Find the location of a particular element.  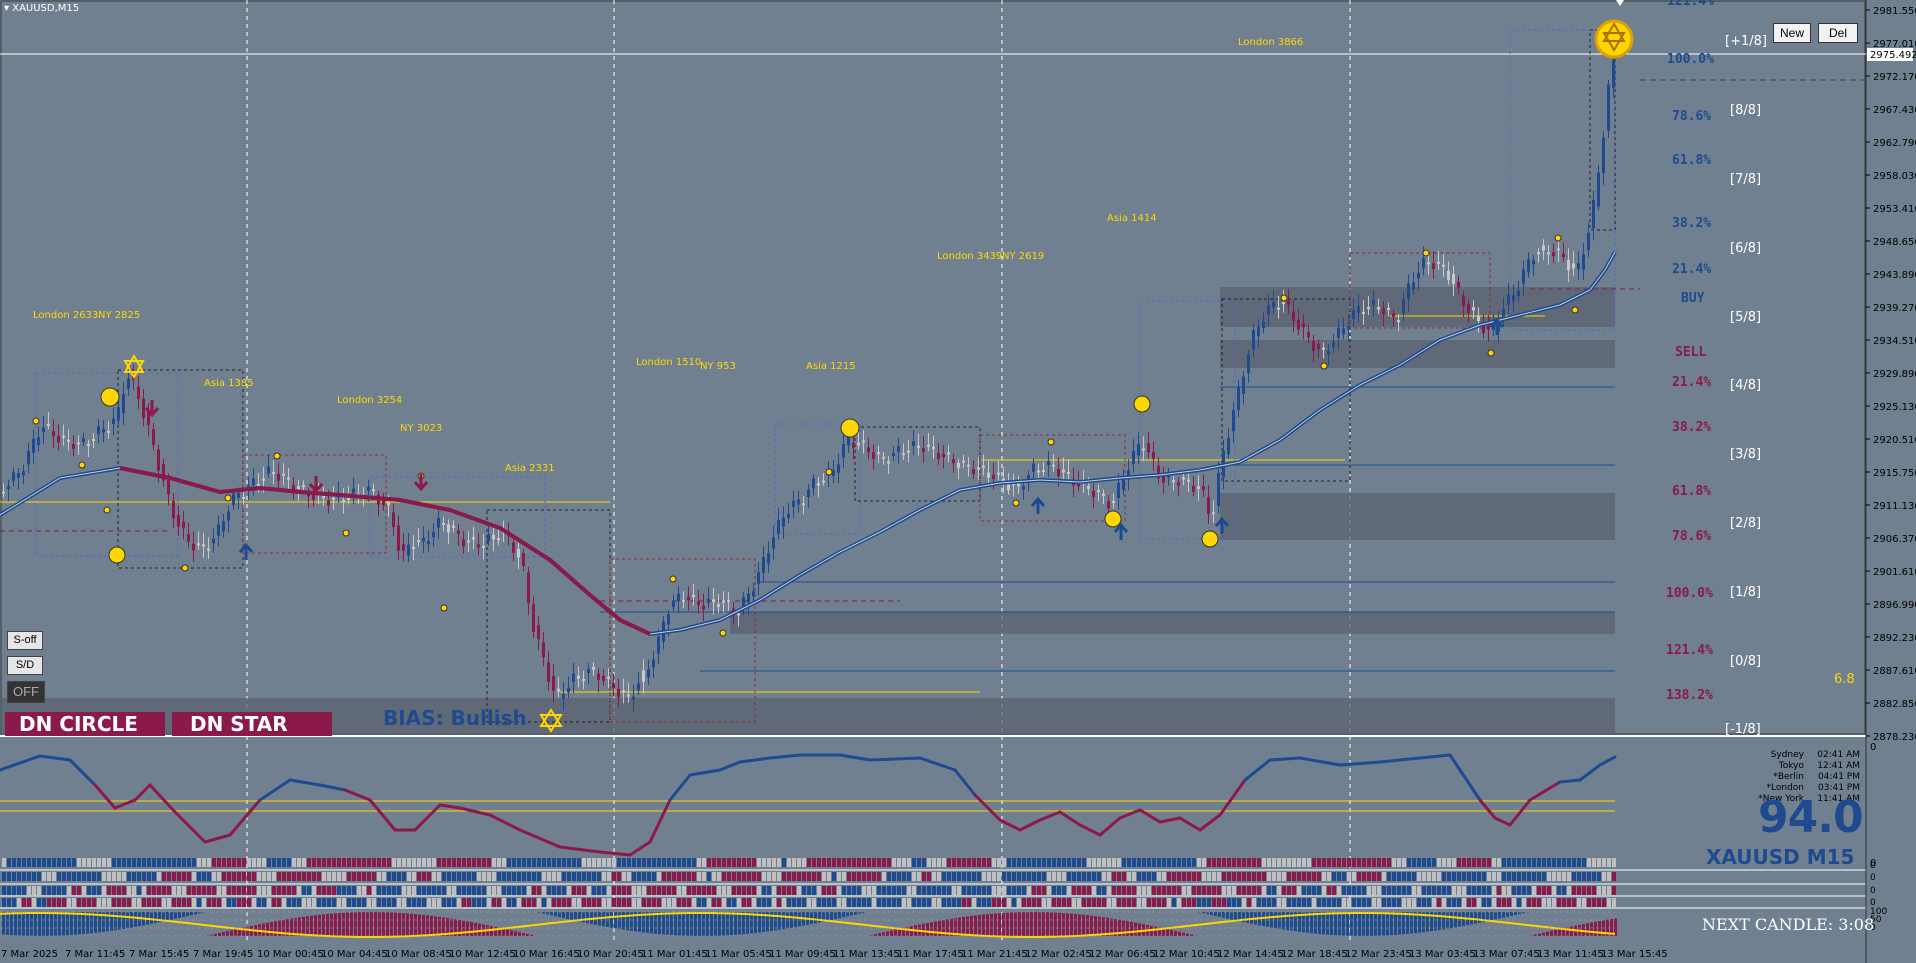

fib-buy-level: 78.6% is located at coordinates (1692, 116).